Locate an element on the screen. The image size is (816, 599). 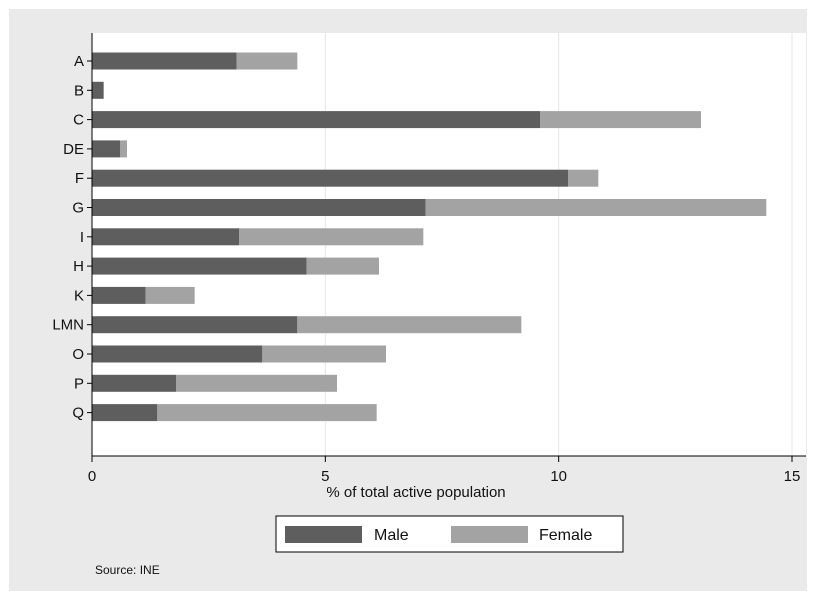
category-label: O is located at coordinates (78, 354).